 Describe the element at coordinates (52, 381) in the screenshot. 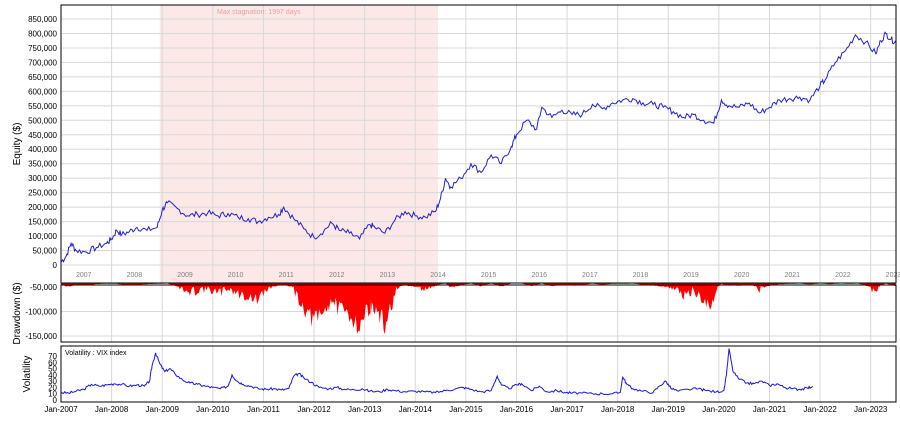

I see `y-tick-label: 30` at that location.